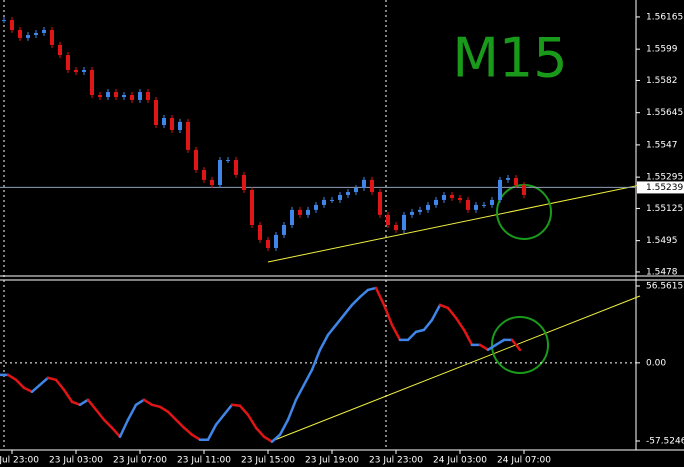 This screenshot has width=684, height=467. I want to click on trend-line, so click(454, 223).